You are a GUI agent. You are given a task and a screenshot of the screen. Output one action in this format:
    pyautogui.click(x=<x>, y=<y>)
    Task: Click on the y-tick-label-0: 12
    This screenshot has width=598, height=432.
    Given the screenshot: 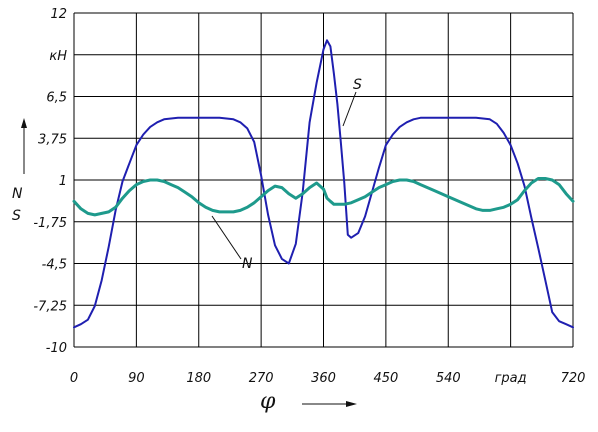 What is the action you would take?
    pyautogui.click(x=58, y=14)
    